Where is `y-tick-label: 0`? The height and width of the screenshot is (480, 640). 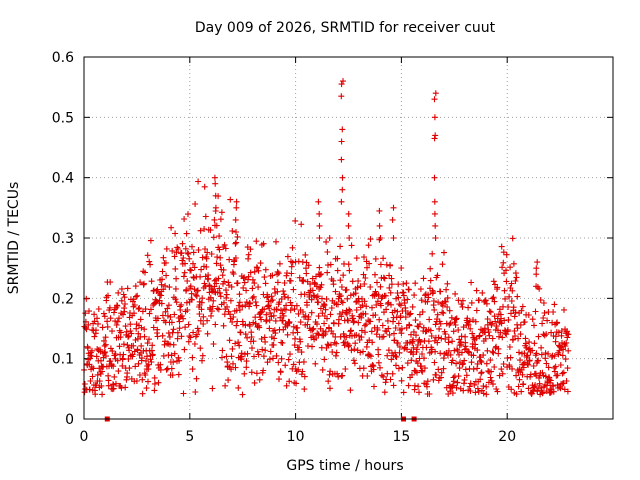 y-tick-label: 0 is located at coordinates (69, 420).